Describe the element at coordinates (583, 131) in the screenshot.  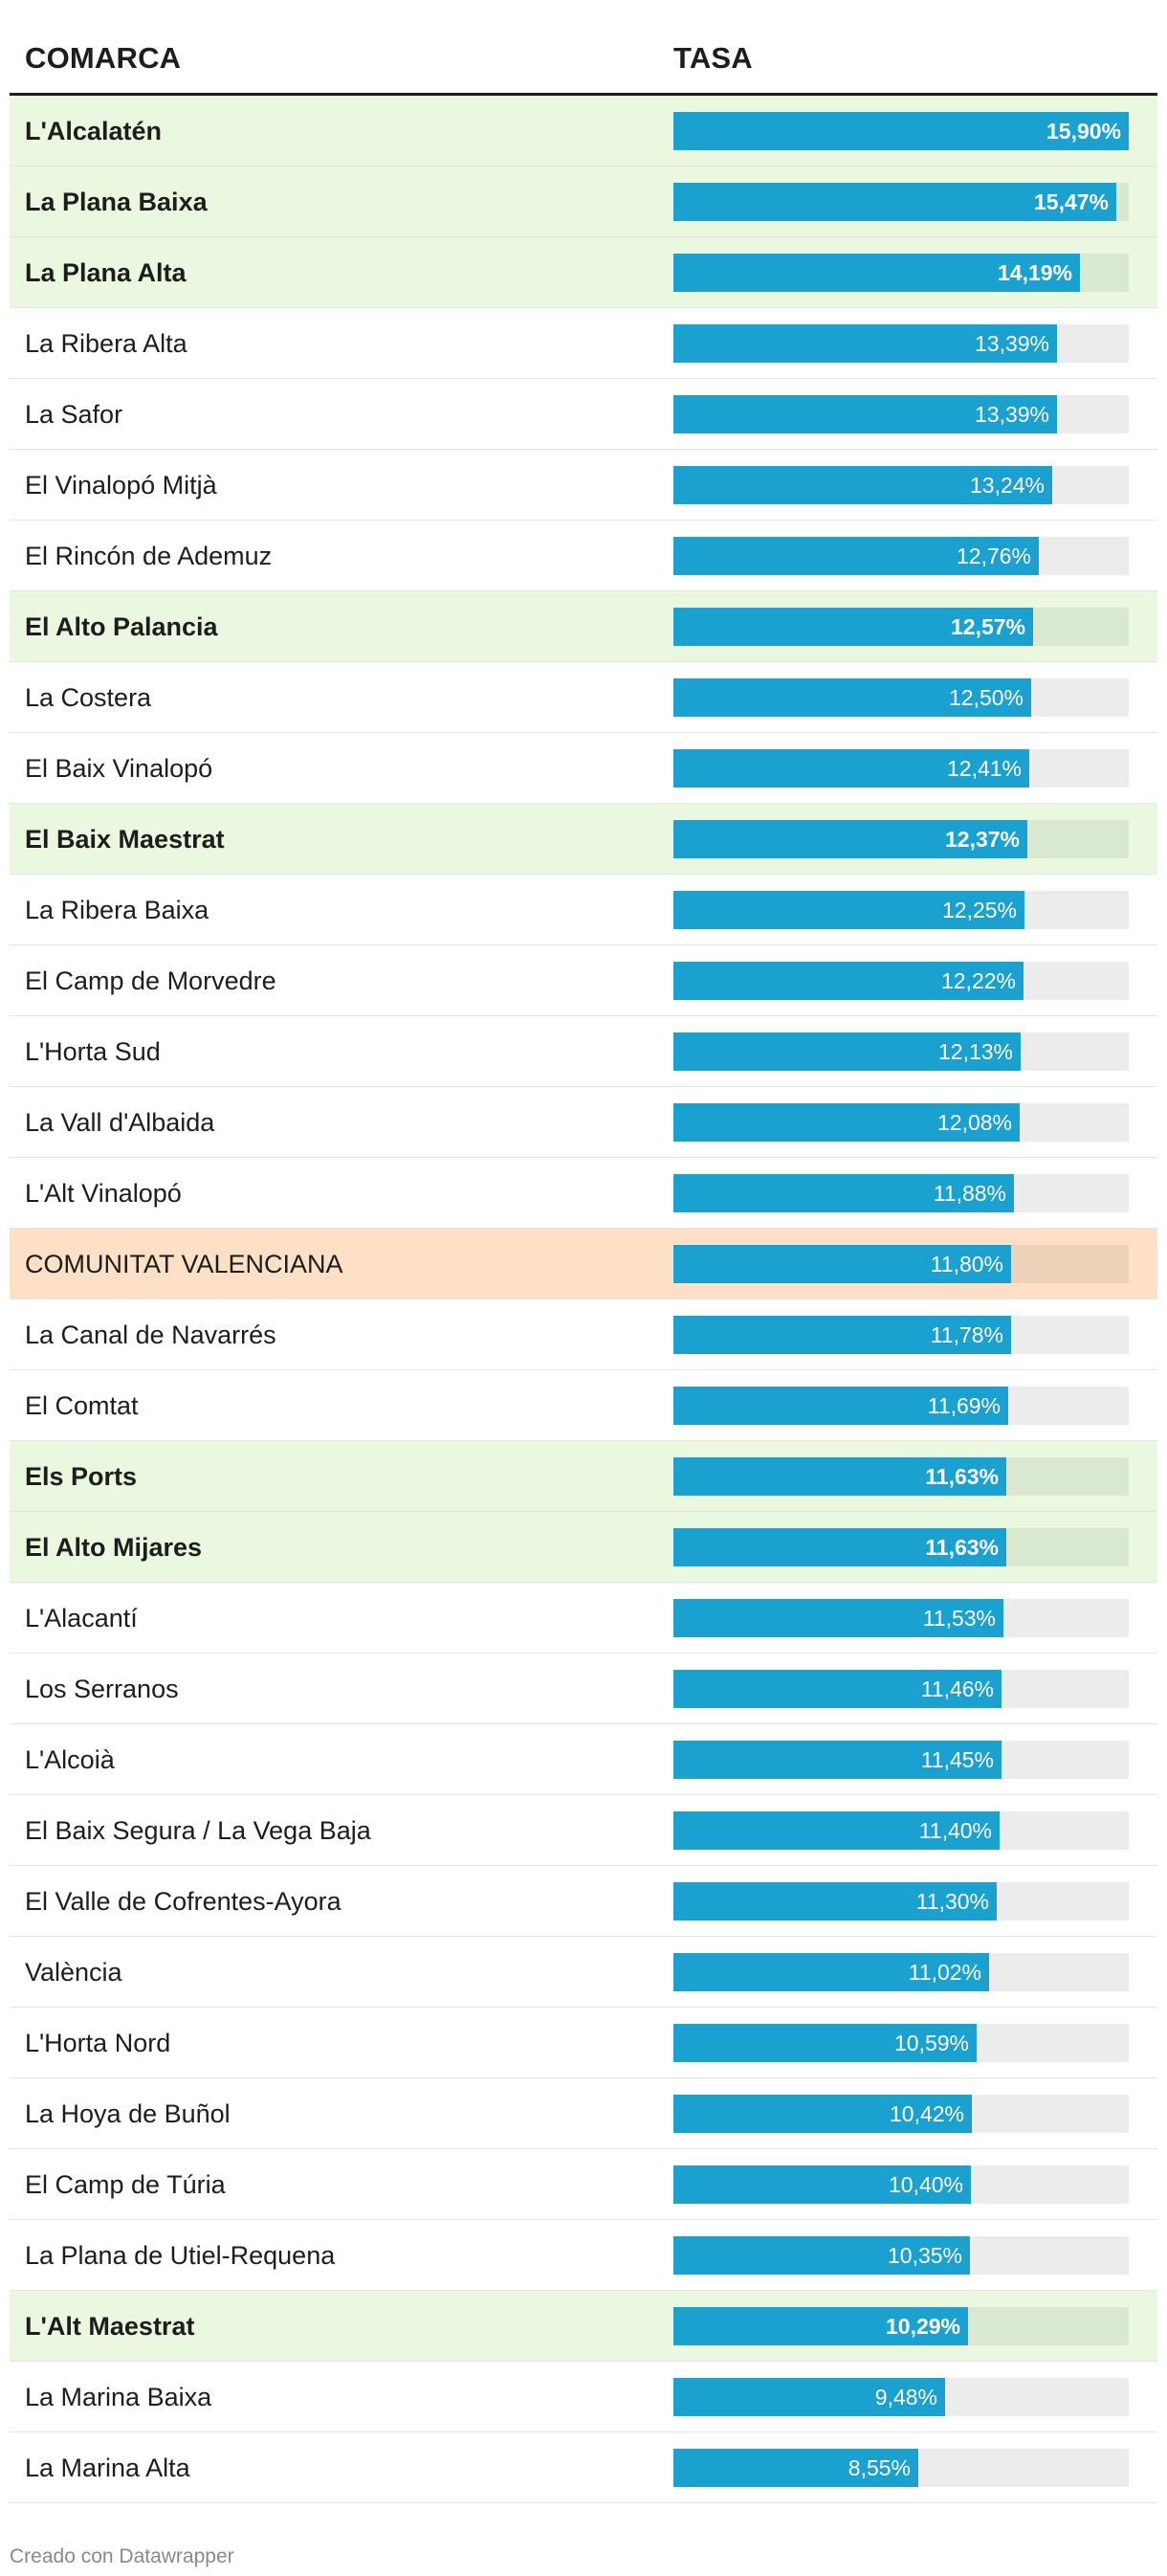
I see `table-row: L'Alcalatén 15,90%` at that location.